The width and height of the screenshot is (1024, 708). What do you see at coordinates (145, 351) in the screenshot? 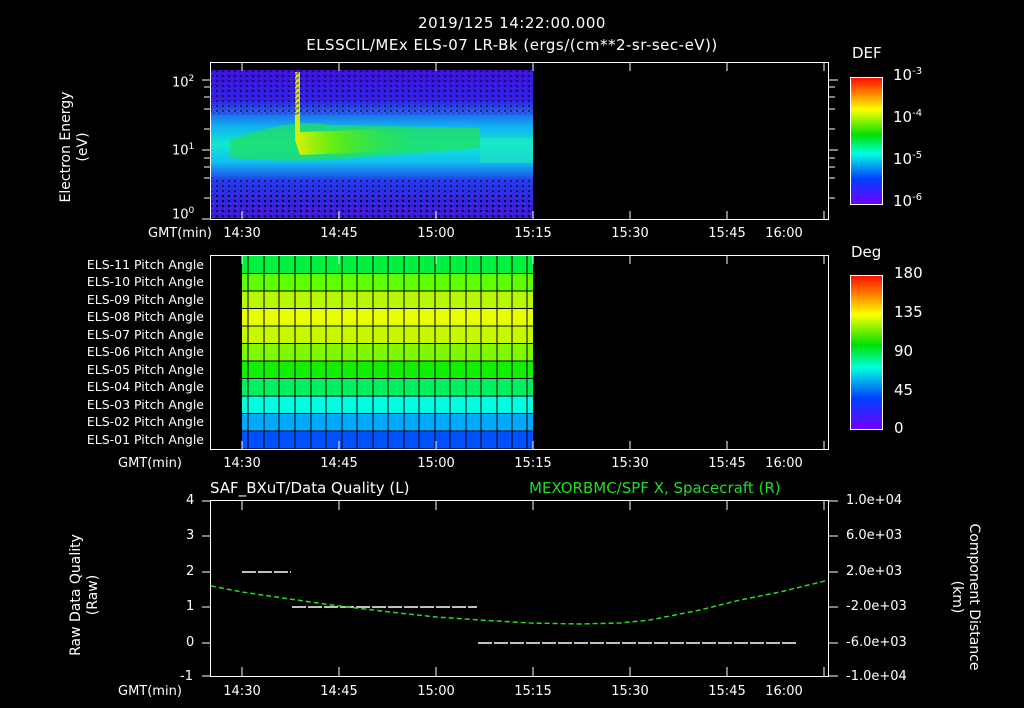
I see `row-label: ELS-06 Pitch Angle` at bounding box center [145, 351].